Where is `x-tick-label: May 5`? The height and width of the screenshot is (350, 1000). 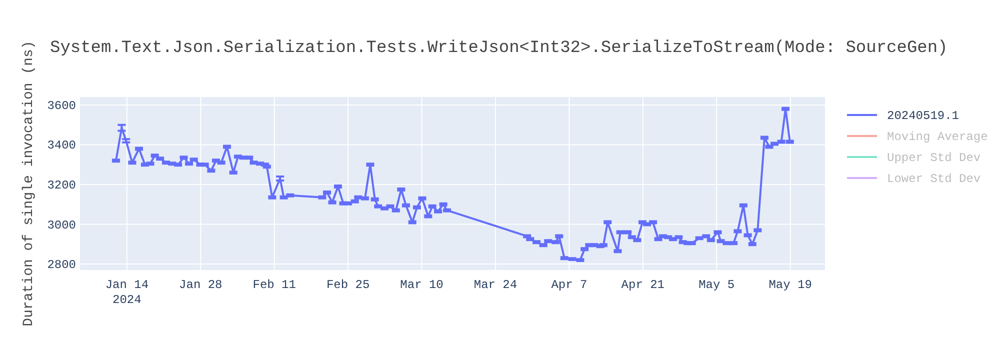
x-tick-label: May 5 is located at coordinates (716, 285).